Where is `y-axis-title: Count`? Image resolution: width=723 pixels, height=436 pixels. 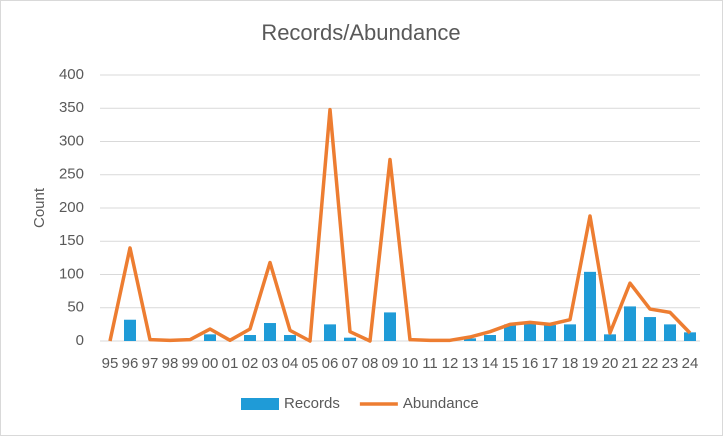 y-axis-title: Count is located at coordinates (39, 207).